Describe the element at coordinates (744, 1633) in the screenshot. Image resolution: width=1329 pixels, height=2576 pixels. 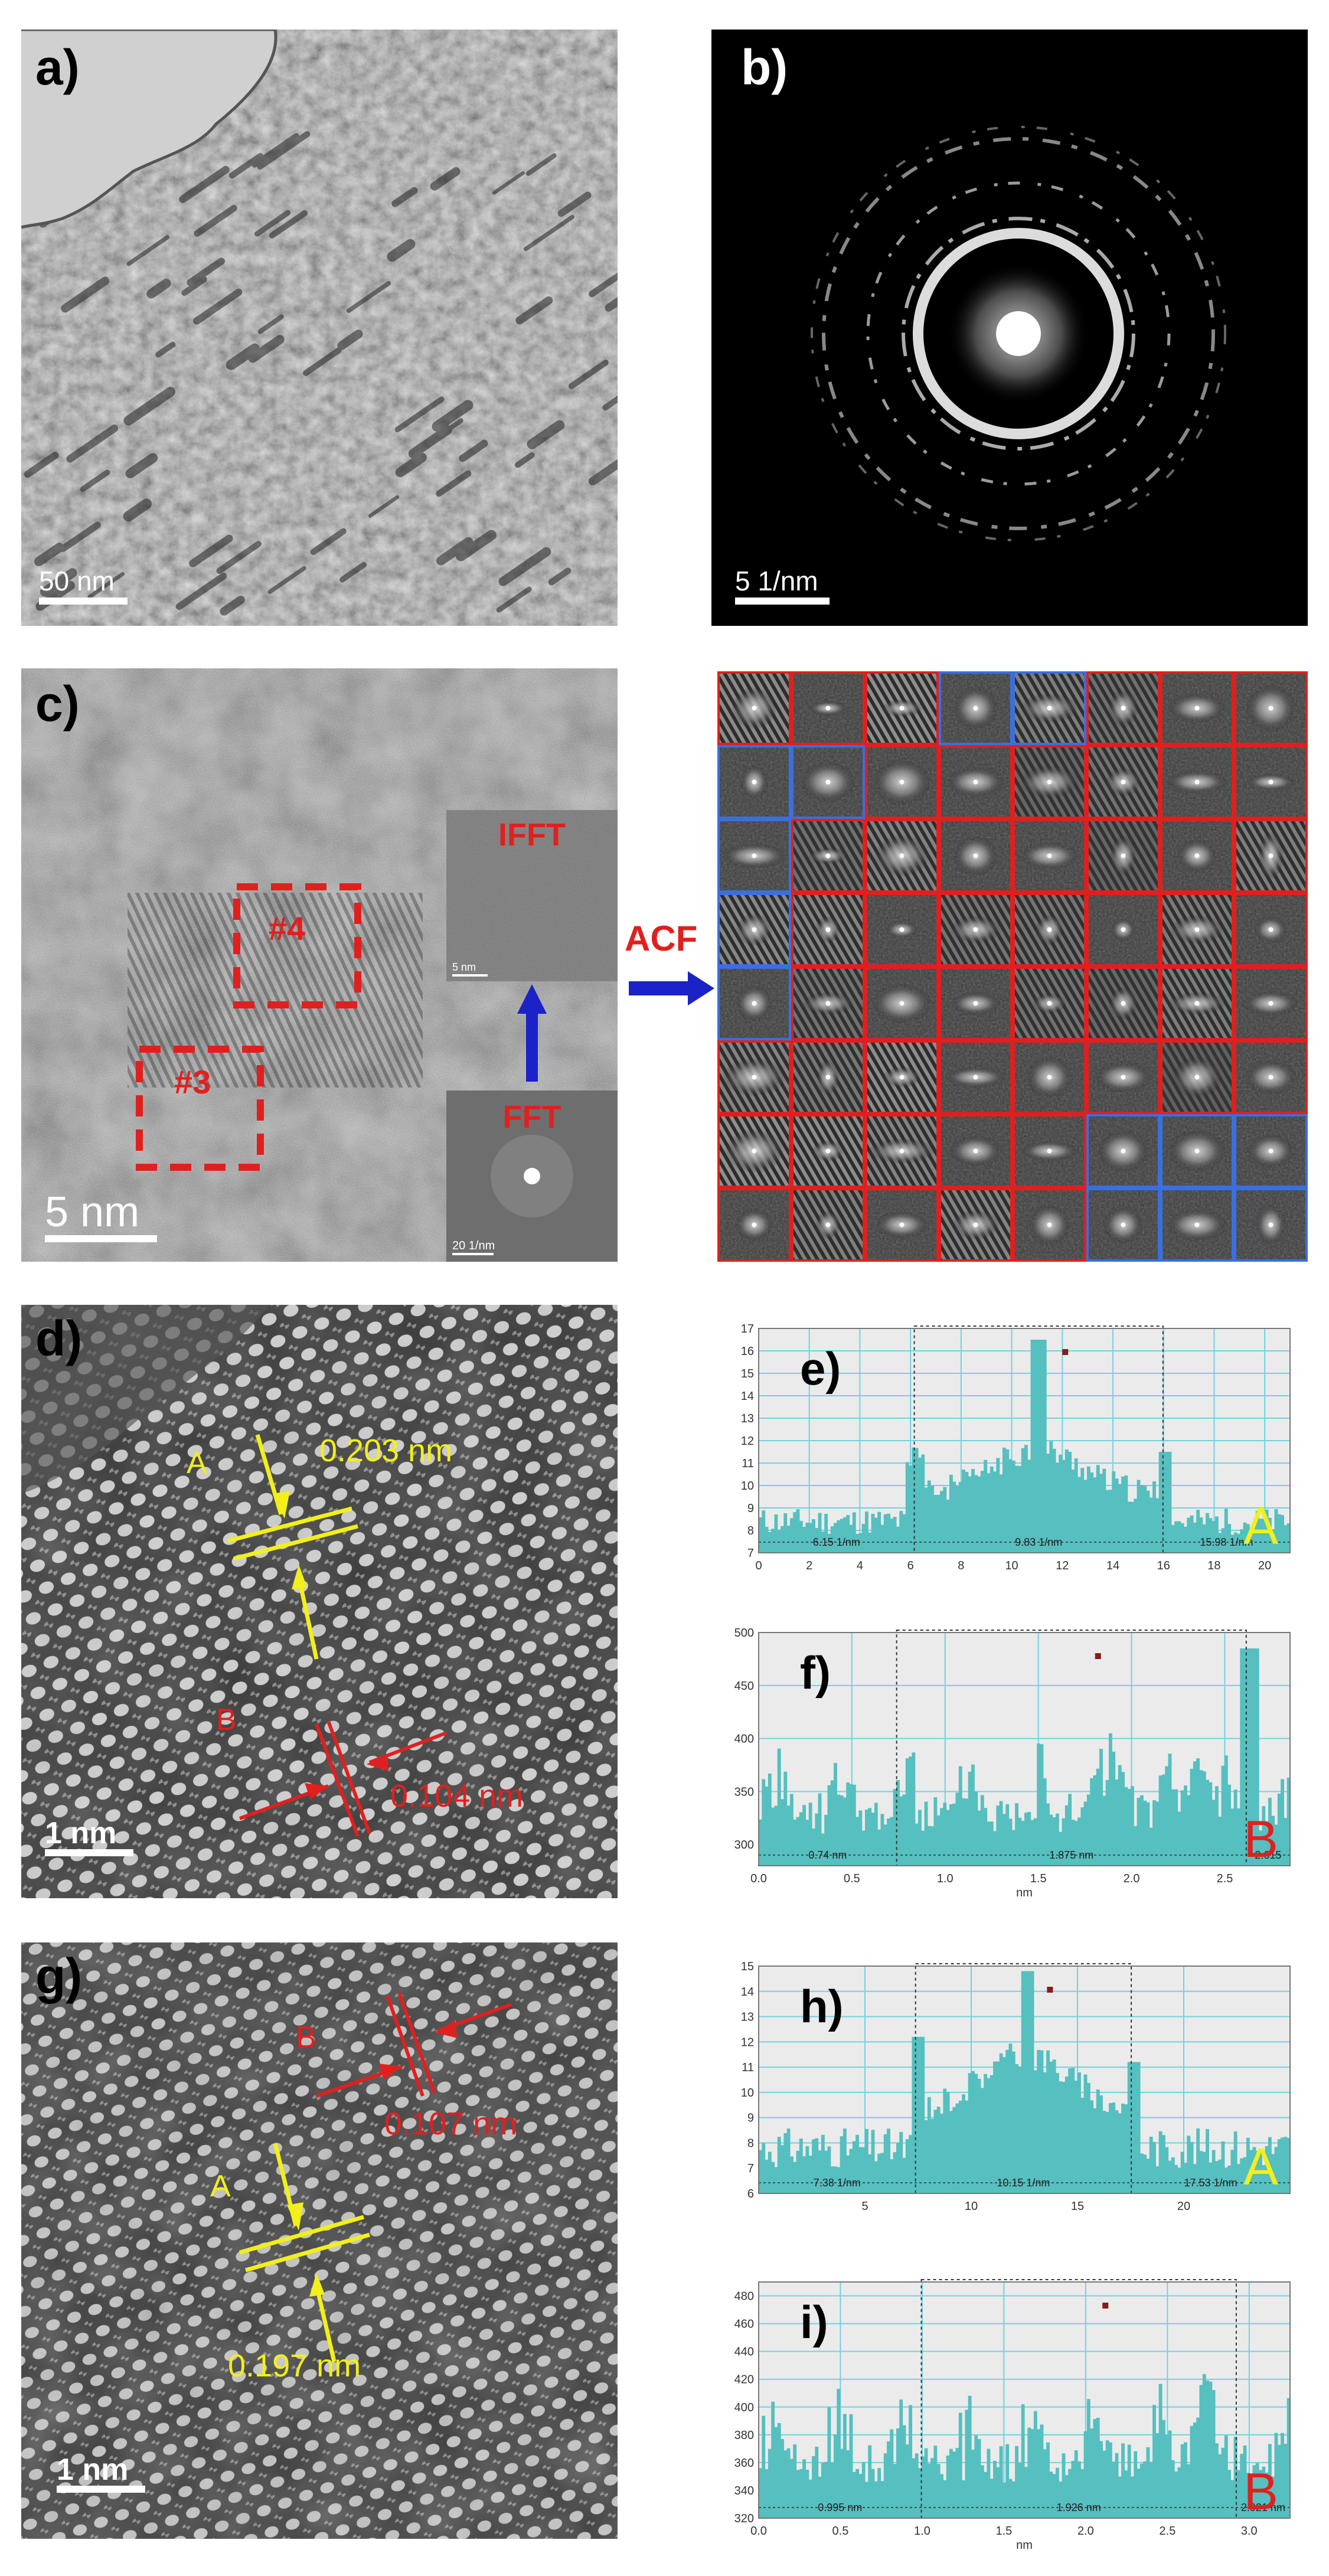
I see `chart-ytick-label: 500` at that location.